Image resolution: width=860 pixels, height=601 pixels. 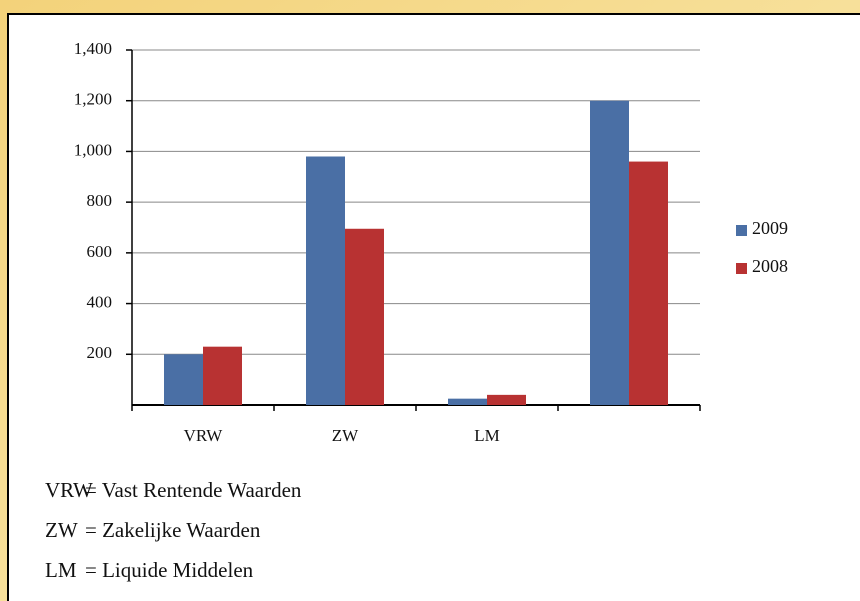 What do you see at coordinates (770, 228) in the screenshot?
I see `legend-label: 2009` at bounding box center [770, 228].